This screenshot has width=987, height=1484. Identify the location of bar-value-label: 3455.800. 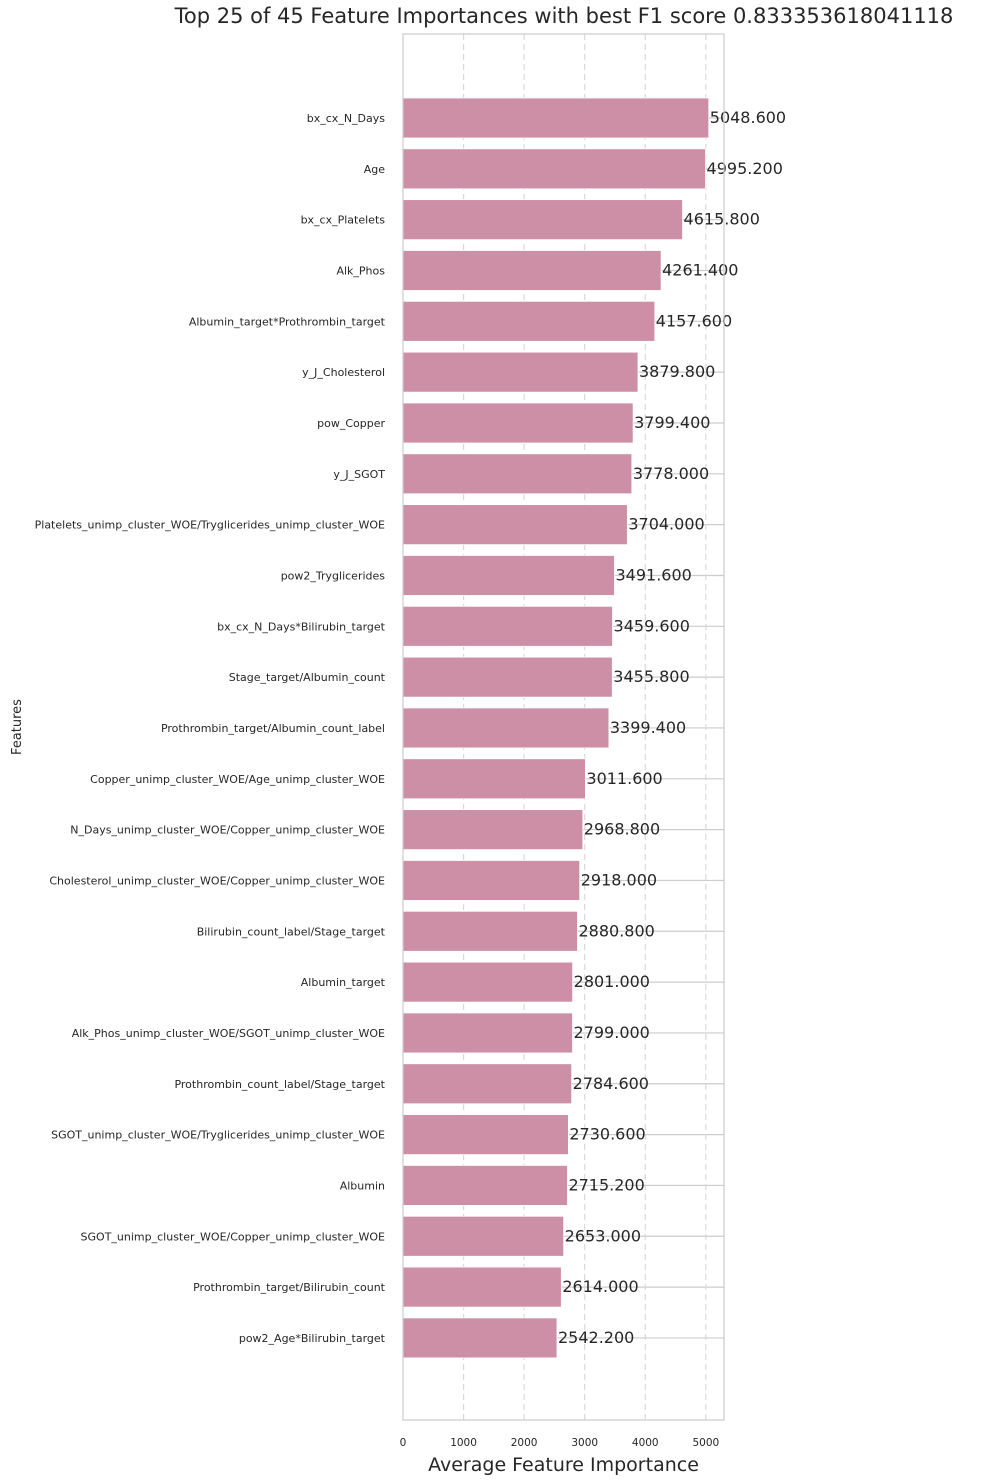
(651, 676).